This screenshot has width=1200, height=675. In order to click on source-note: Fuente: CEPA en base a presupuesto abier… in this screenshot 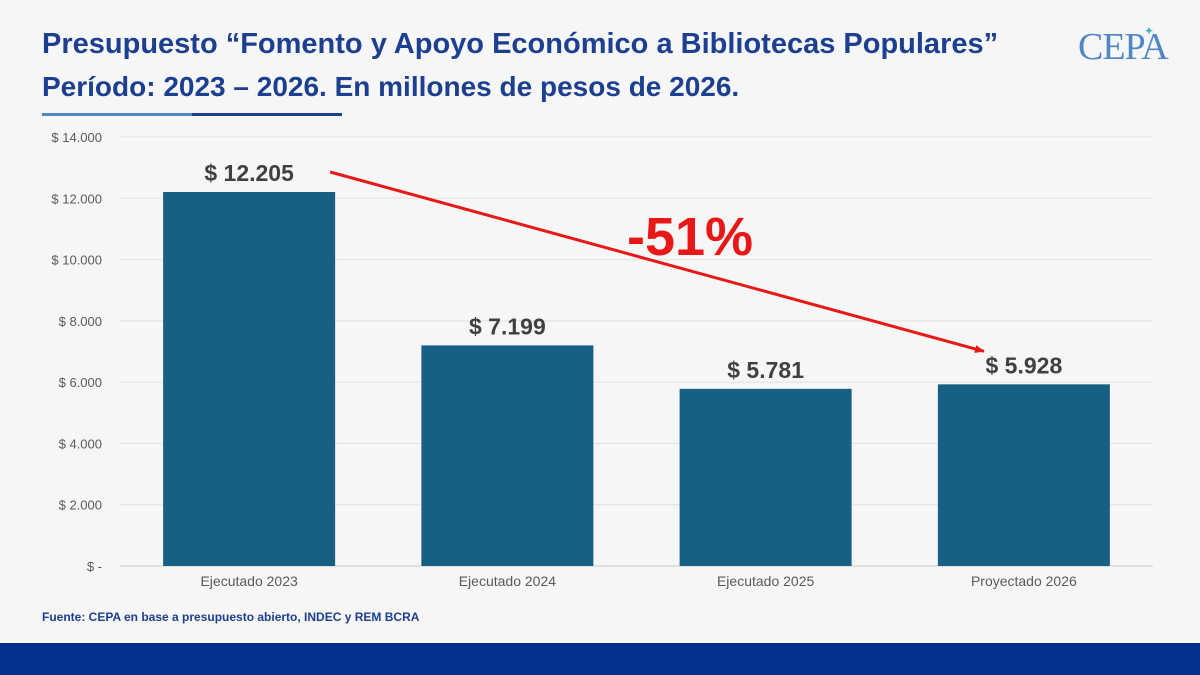, I will do `click(231, 617)`.